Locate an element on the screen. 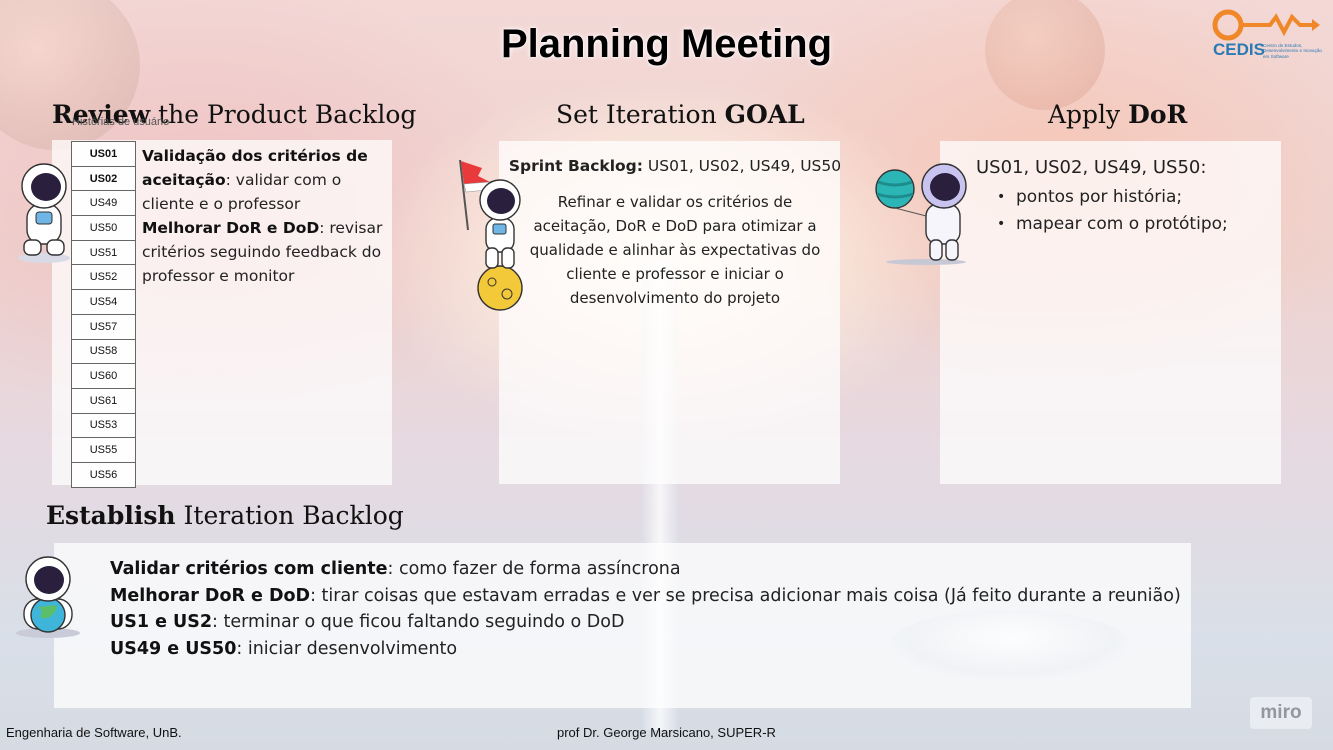  table-row: US50 is located at coordinates (103, 228).